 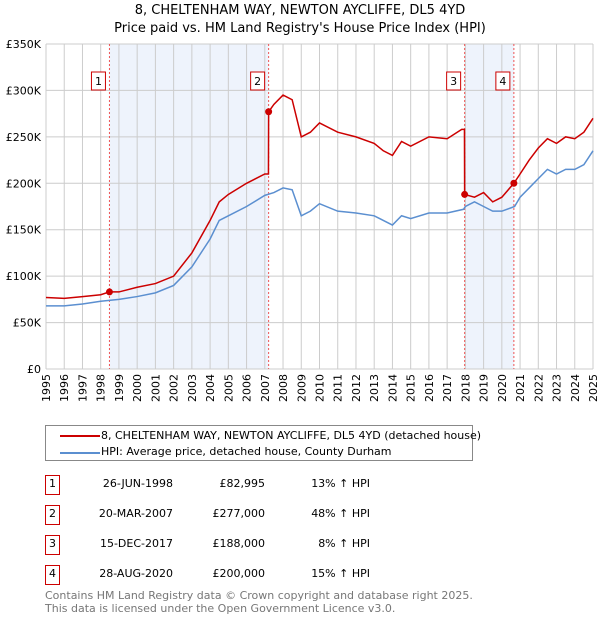 What do you see at coordinates (24, 276) in the screenshot?
I see `y-tick-label: £100K` at bounding box center [24, 276].